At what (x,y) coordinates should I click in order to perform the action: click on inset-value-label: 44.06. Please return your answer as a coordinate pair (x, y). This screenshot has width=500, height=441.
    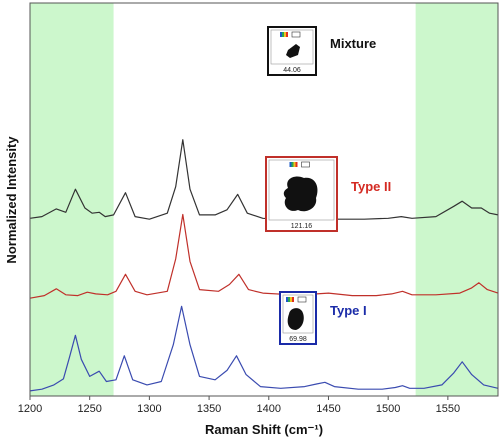
    Looking at the image, I should click on (292, 70).